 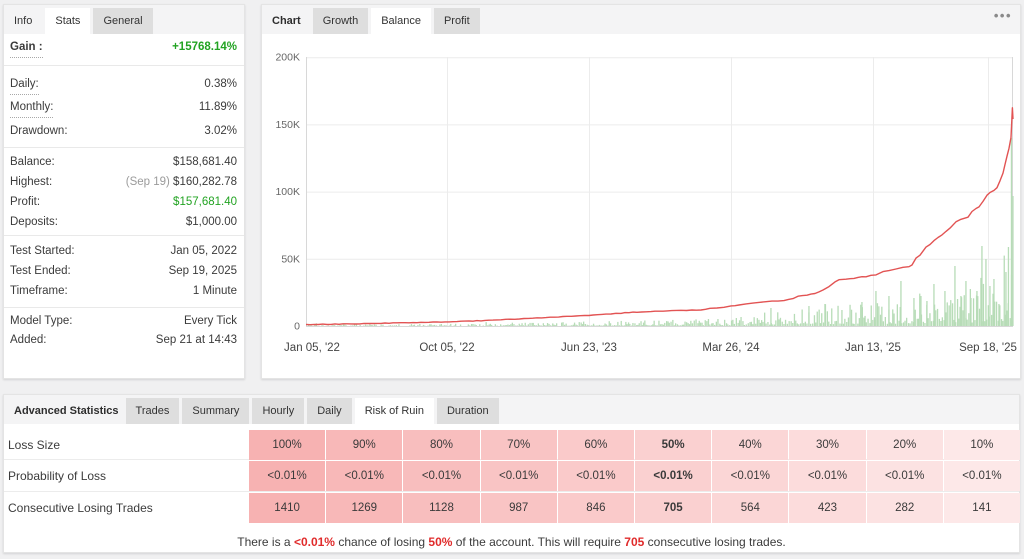 What do you see at coordinates (297, 327) in the screenshot?
I see `svg-text: 0` at bounding box center [297, 327].